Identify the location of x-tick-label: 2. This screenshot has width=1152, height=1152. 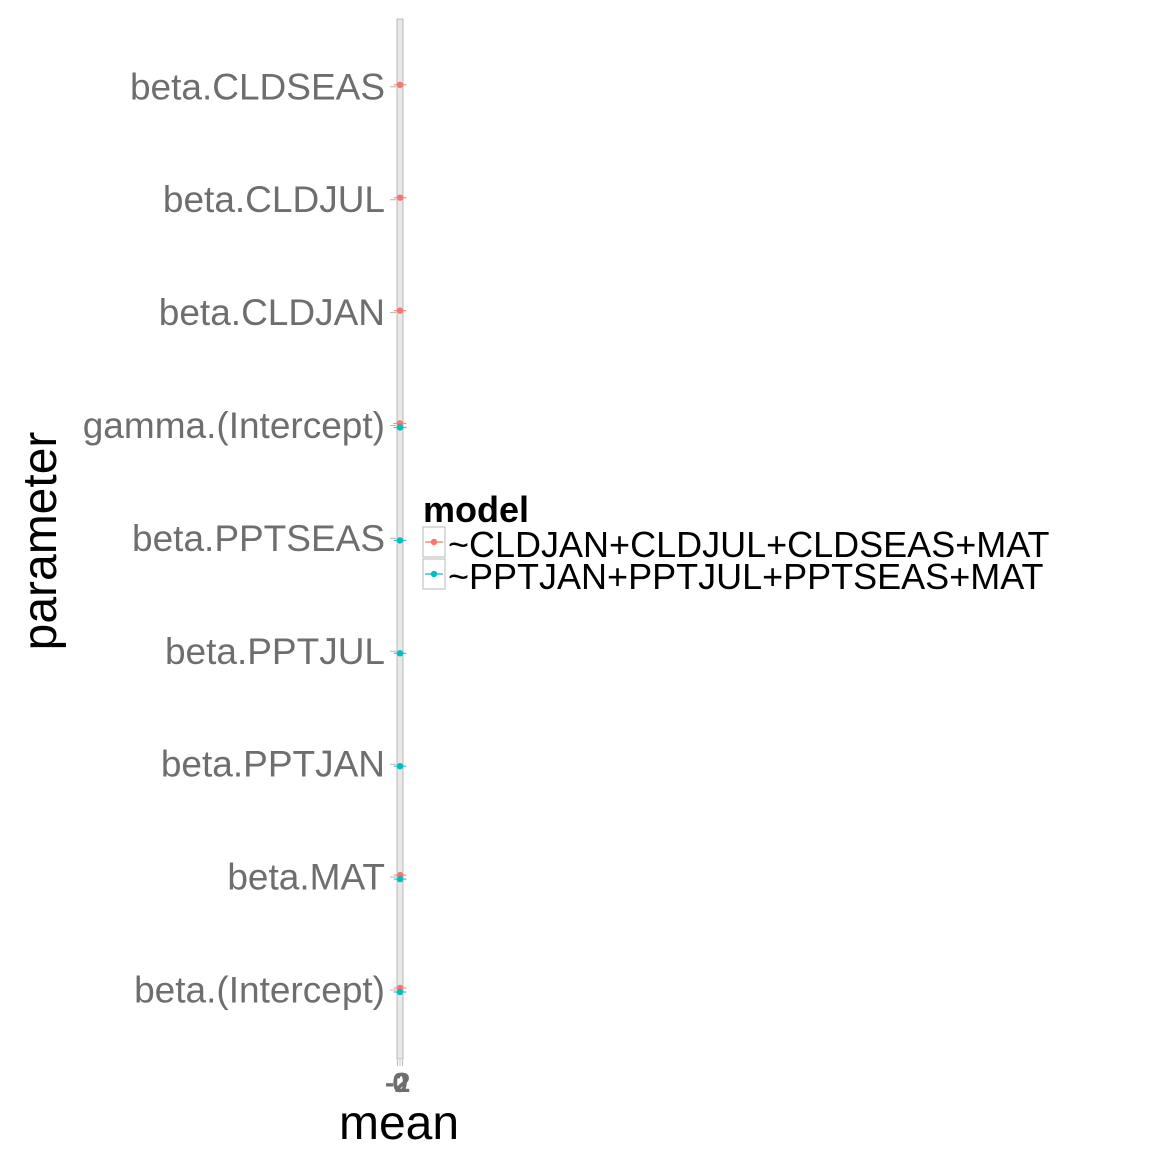
(403, 1082).